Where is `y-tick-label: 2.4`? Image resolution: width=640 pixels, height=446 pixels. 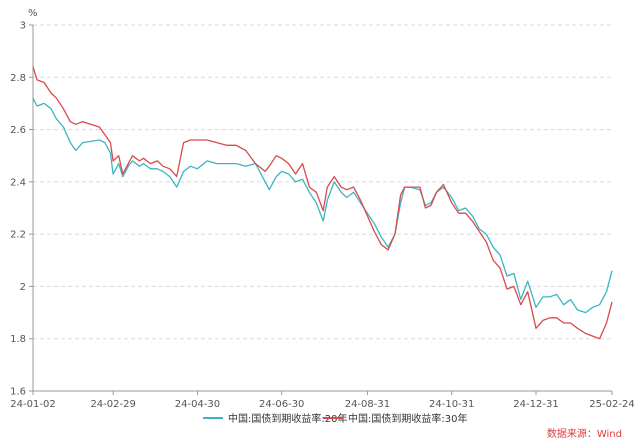
y-tick-label: 2.4 is located at coordinates (18, 182).